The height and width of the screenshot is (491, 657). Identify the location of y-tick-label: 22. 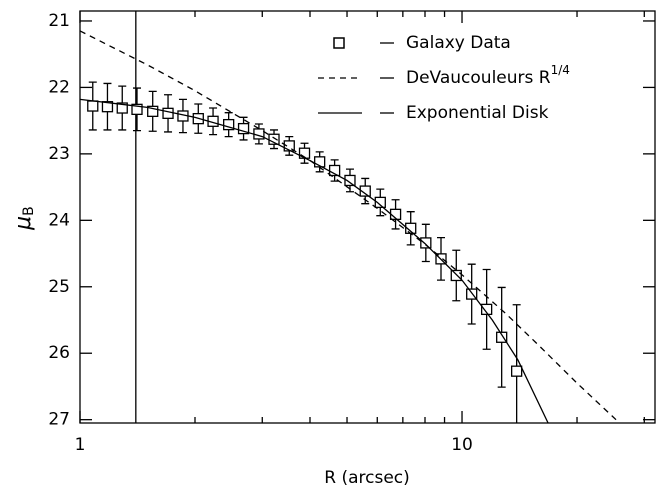
(59, 87).